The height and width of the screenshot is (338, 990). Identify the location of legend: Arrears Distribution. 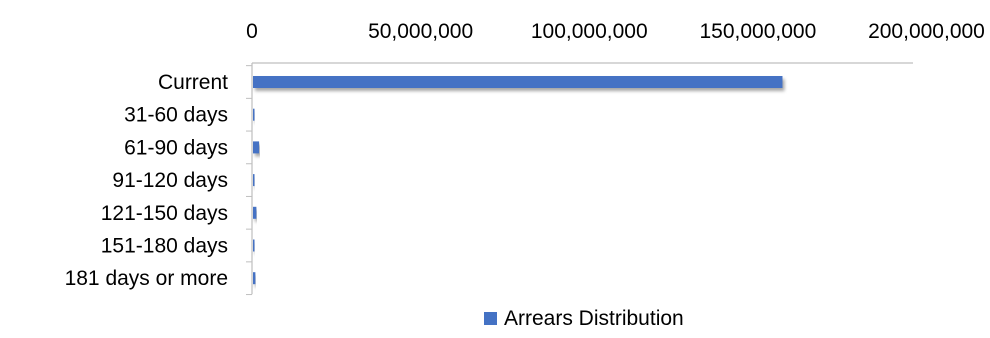
(584, 318).